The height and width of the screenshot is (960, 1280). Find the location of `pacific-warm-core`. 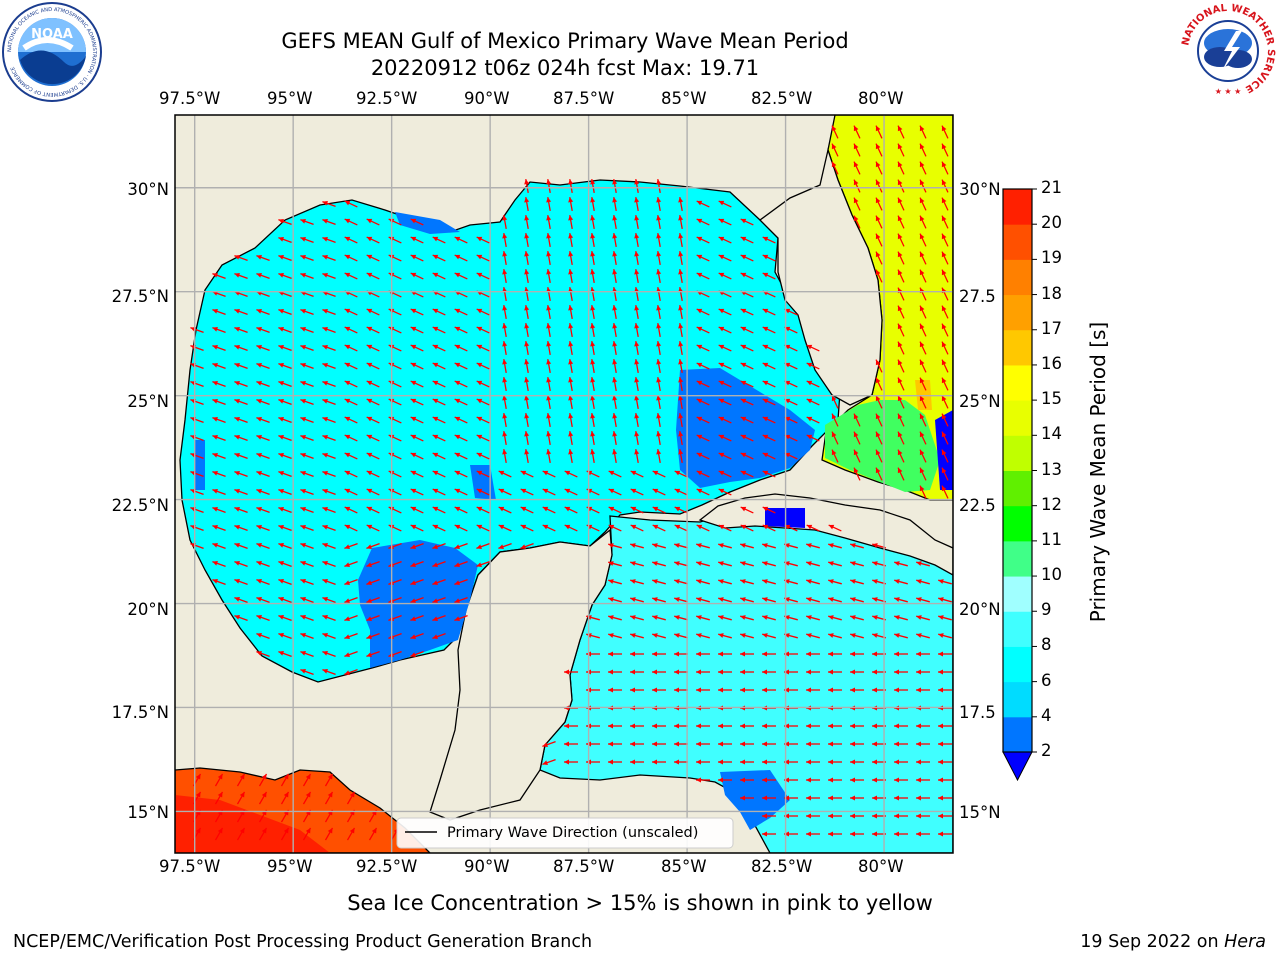

pacific-warm-core is located at coordinates (252, 824).